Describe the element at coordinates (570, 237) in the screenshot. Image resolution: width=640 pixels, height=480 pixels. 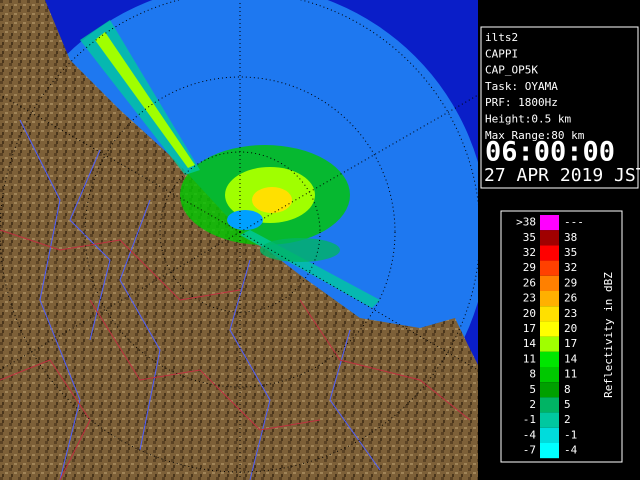
I see `legend-high: 38` at that location.